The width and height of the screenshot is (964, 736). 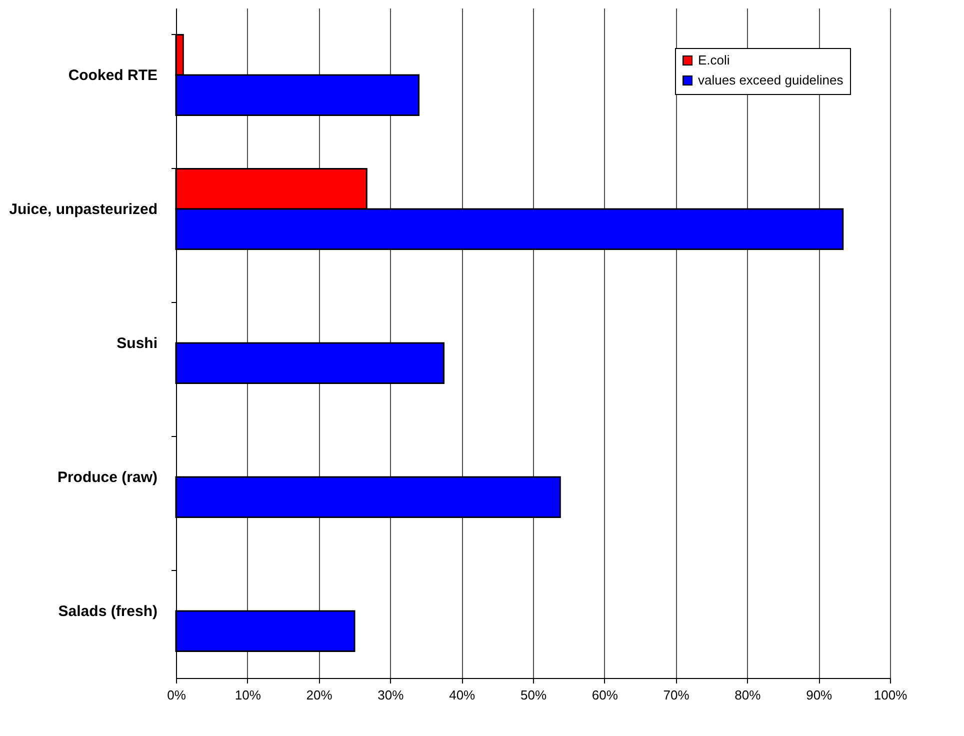 What do you see at coordinates (714, 60) in the screenshot?
I see `legend-label: E.coli` at bounding box center [714, 60].